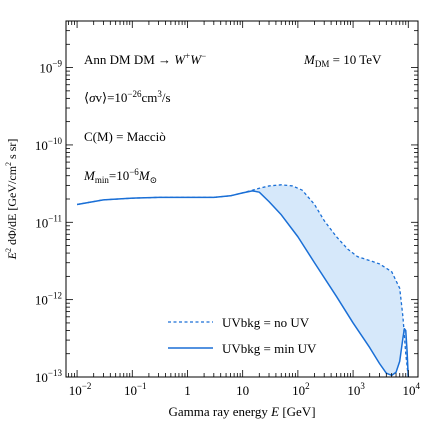  Describe the element at coordinates (48, 221) in the screenshot. I see `y-tick-label: 10−11` at that location.